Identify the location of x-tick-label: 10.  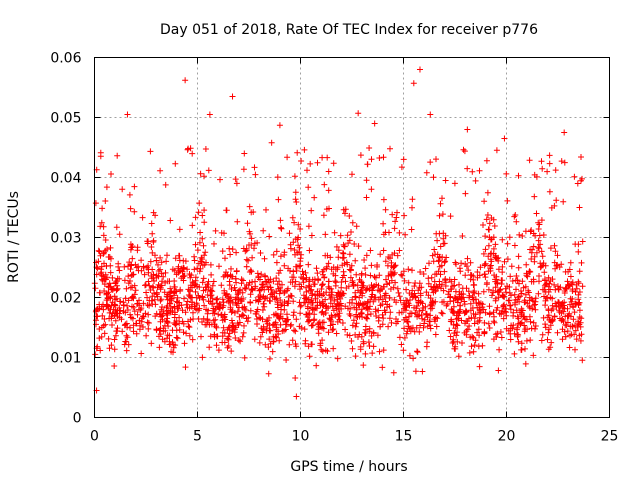
(301, 437).